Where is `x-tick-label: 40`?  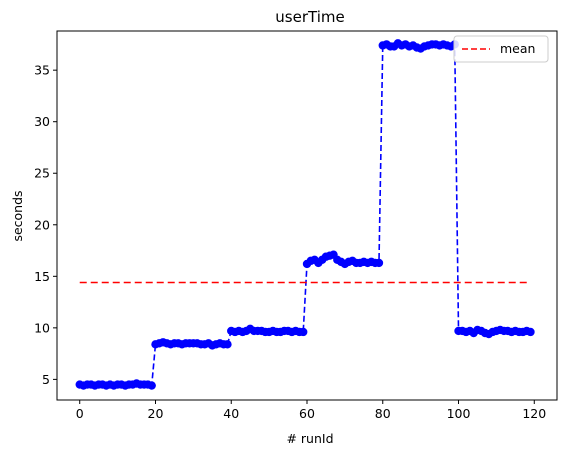
x-tick-label: 40 is located at coordinates (231, 413).